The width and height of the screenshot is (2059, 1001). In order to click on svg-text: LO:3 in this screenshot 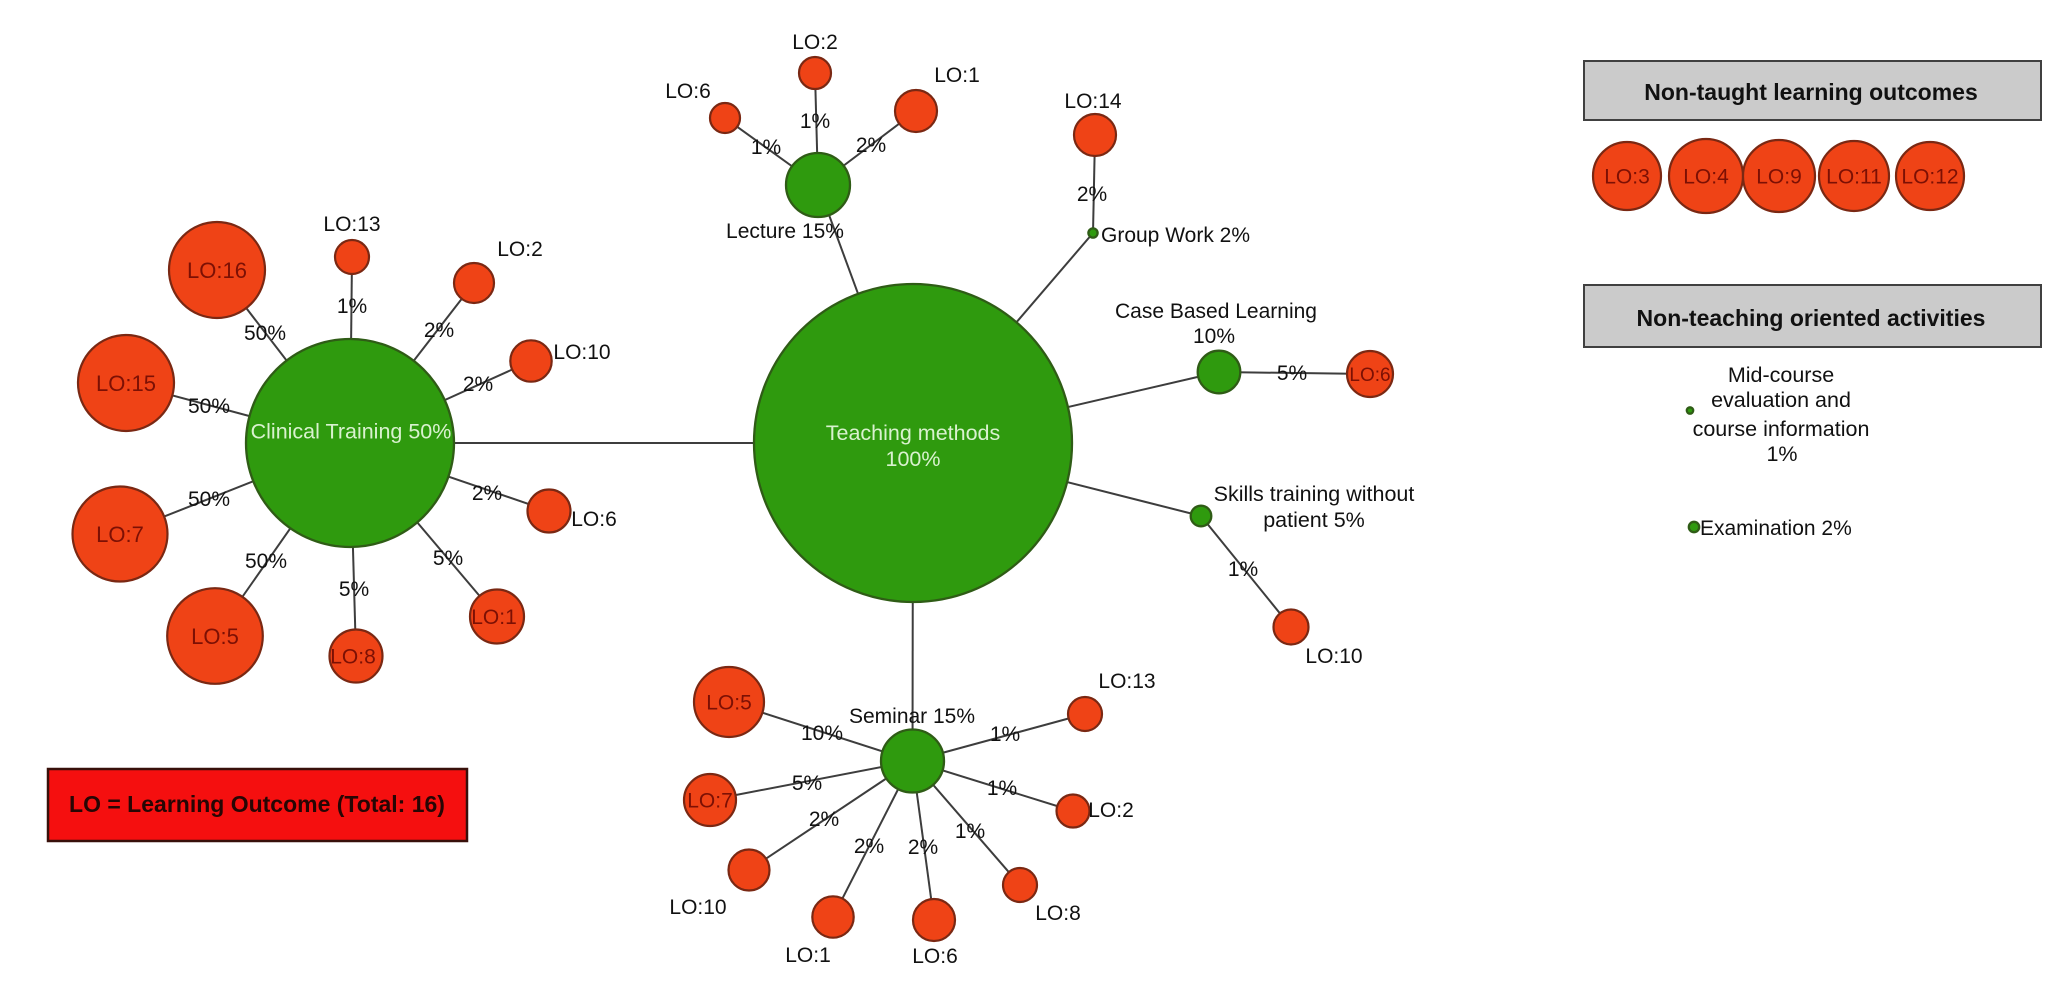, I will do `click(1627, 177)`.